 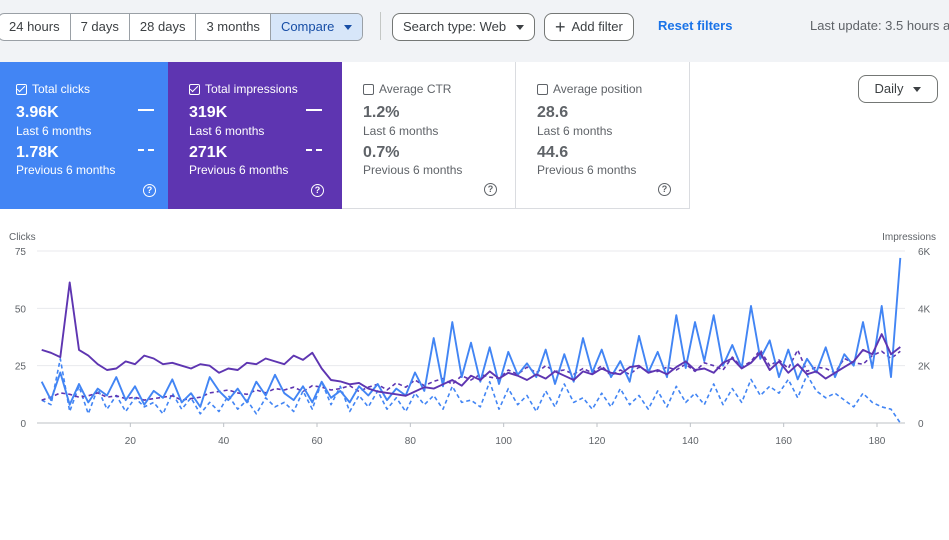 I want to click on compare-label: Compare, so click(x=307, y=26).